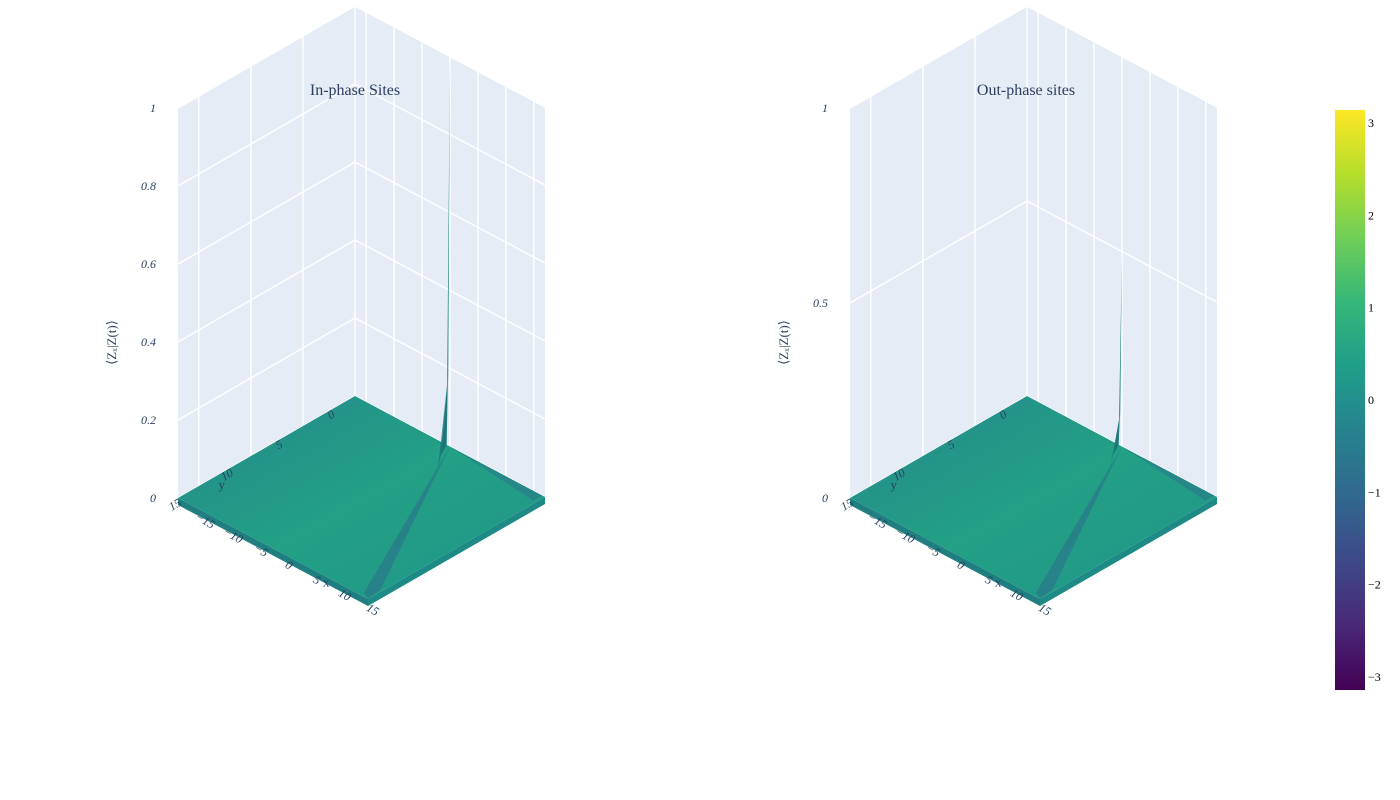 Image resolution: width=1400 pixels, height=800 pixels. Describe the element at coordinates (148, 420) in the screenshot. I see `z-tick-label: 0.2` at that location.